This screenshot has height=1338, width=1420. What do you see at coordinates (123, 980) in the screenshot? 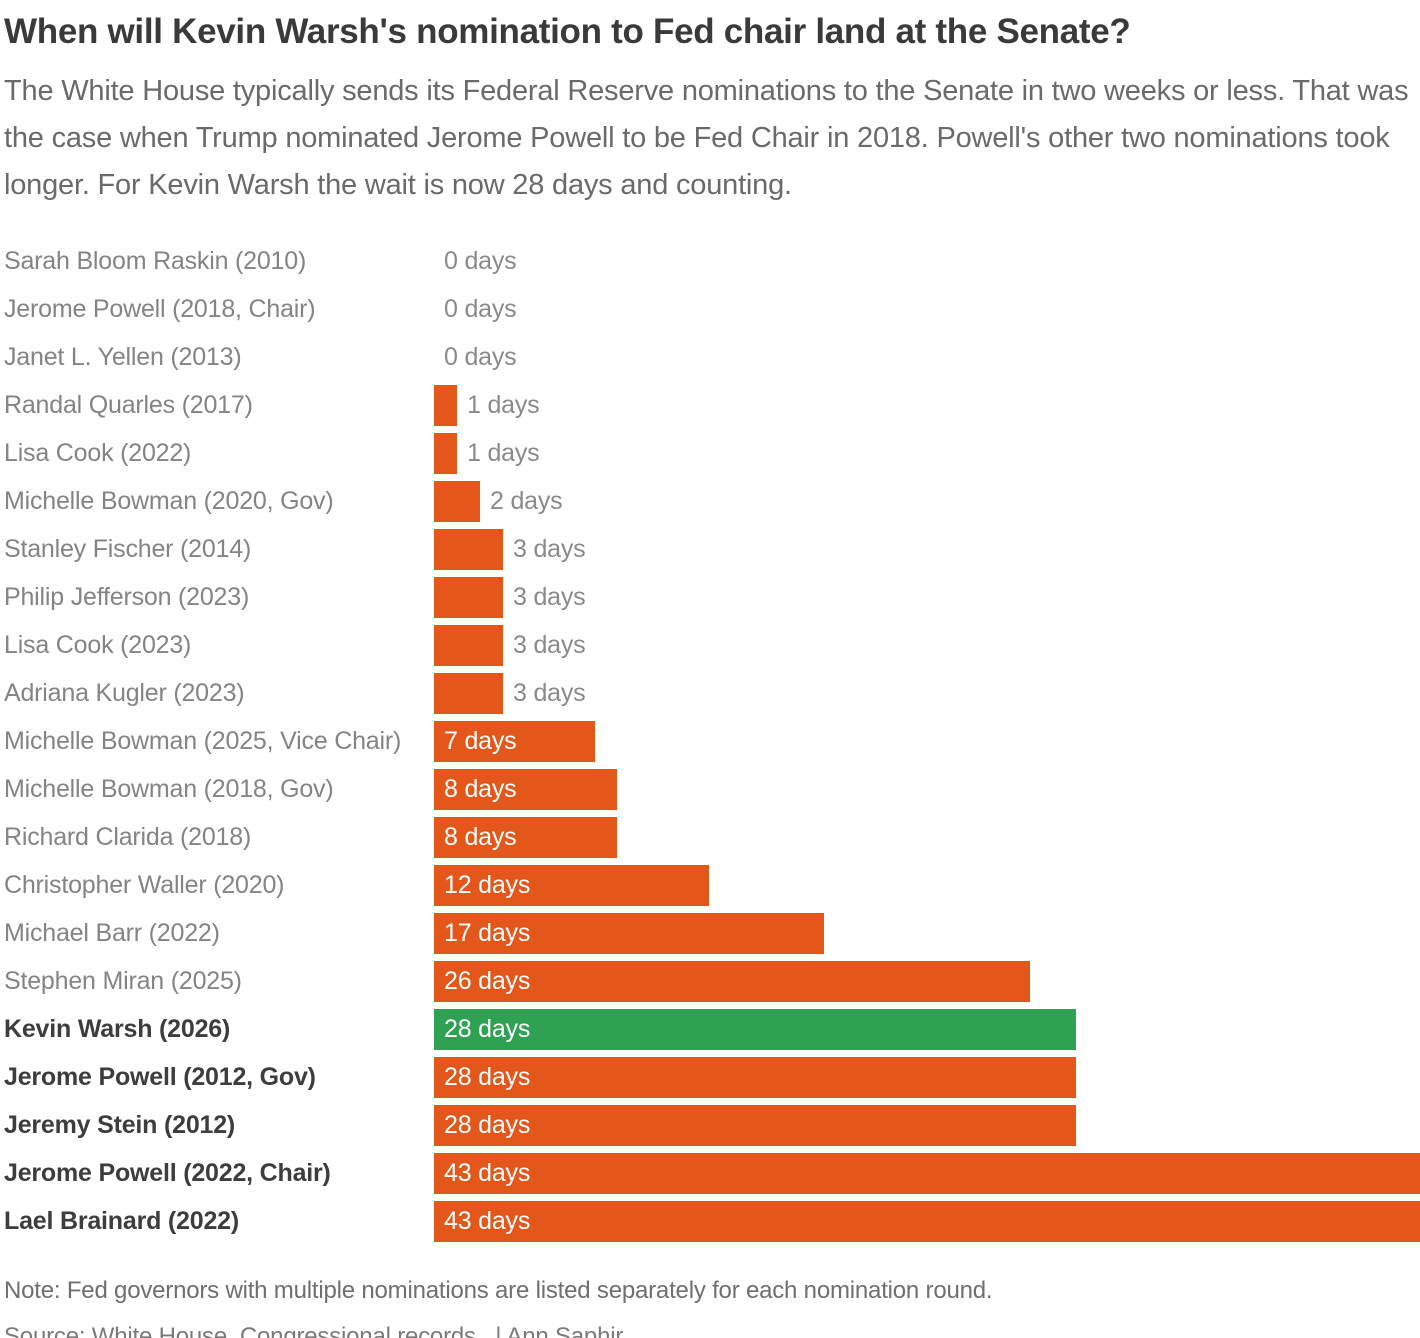
I see `row-label: Stephen Miran (2025)` at bounding box center [123, 980].